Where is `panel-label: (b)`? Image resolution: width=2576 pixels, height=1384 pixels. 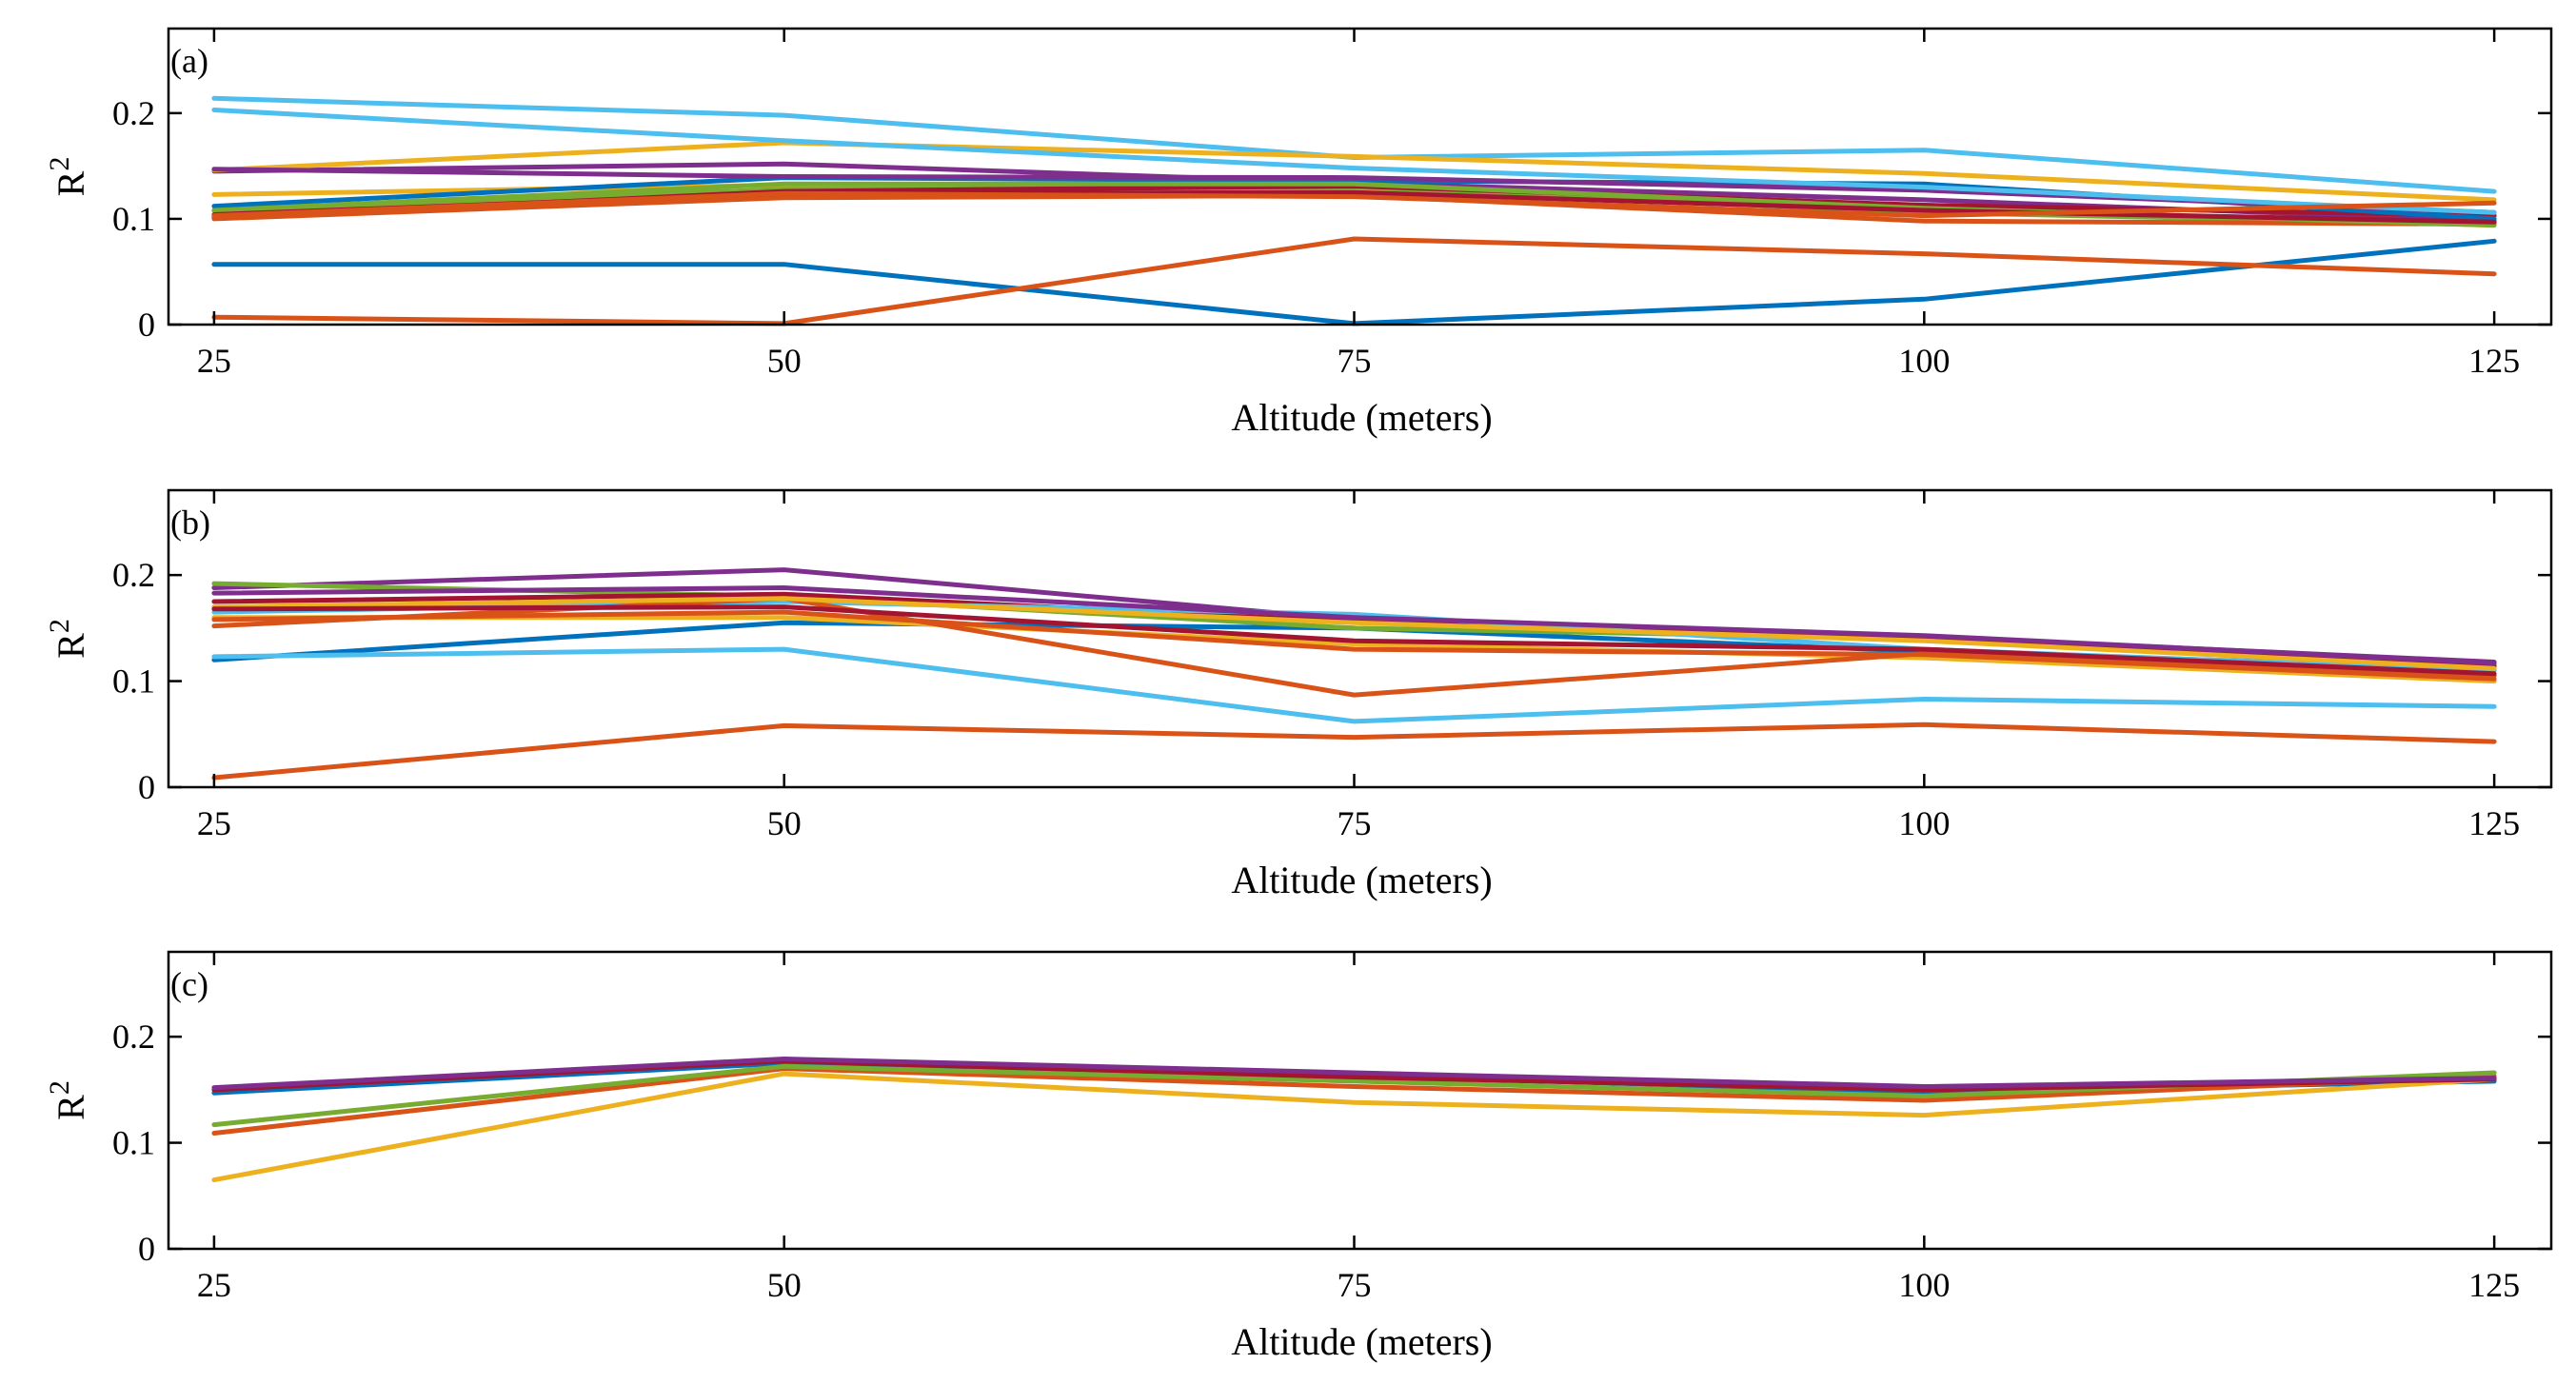 panel-label: (b) is located at coordinates (190, 523).